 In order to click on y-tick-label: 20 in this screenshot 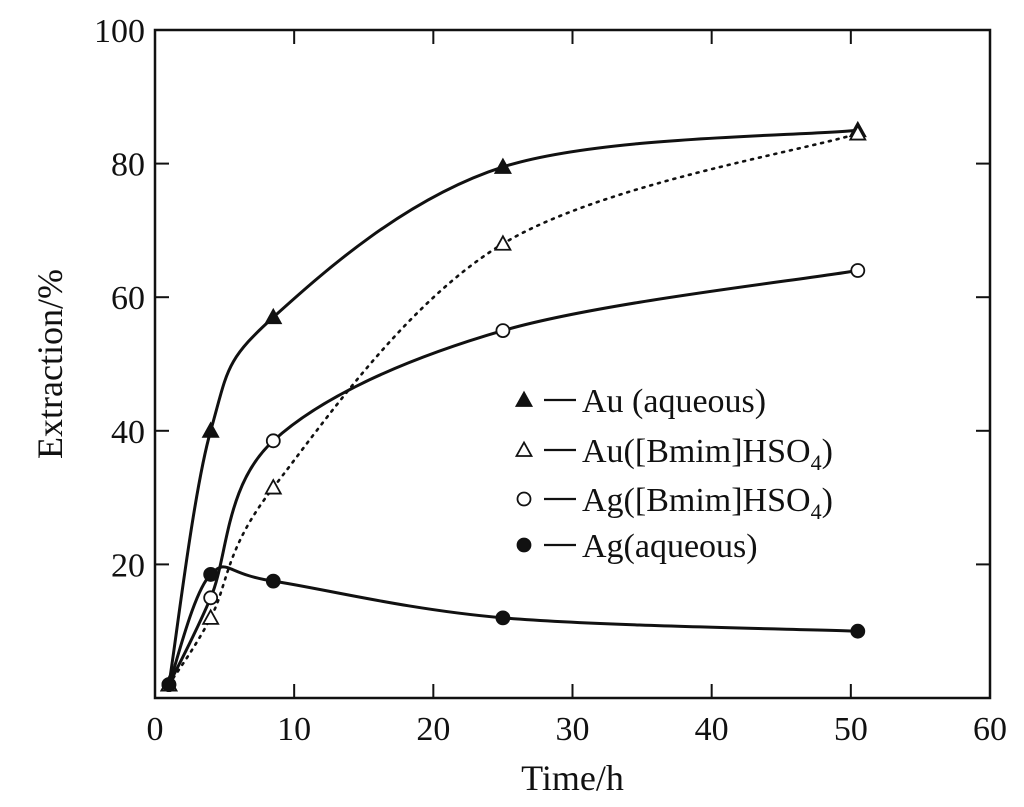, I will do `click(128, 565)`.